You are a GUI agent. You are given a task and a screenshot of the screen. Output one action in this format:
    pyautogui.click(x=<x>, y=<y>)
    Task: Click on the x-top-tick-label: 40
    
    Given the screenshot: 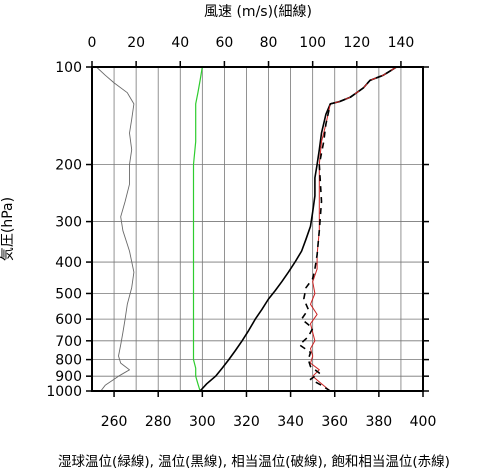 What is the action you would take?
    pyautogui.click(x=180, y=43)
    